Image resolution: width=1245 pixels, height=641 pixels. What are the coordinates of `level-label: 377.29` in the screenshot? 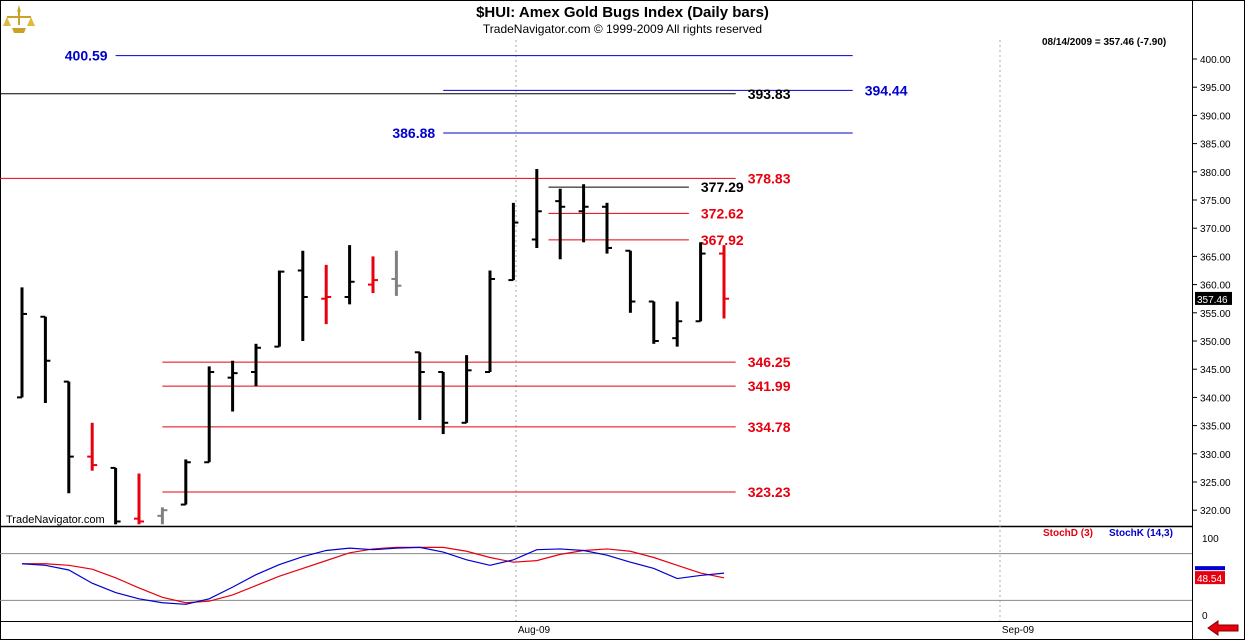 It's located at (722, 187).